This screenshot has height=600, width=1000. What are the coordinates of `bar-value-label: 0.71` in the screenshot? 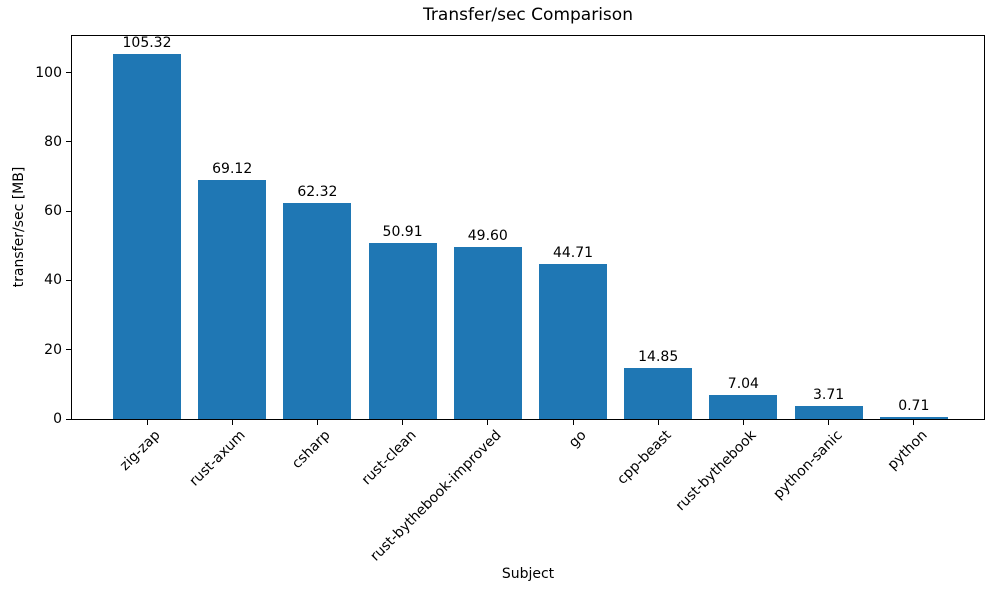 It's located at (914, 405).